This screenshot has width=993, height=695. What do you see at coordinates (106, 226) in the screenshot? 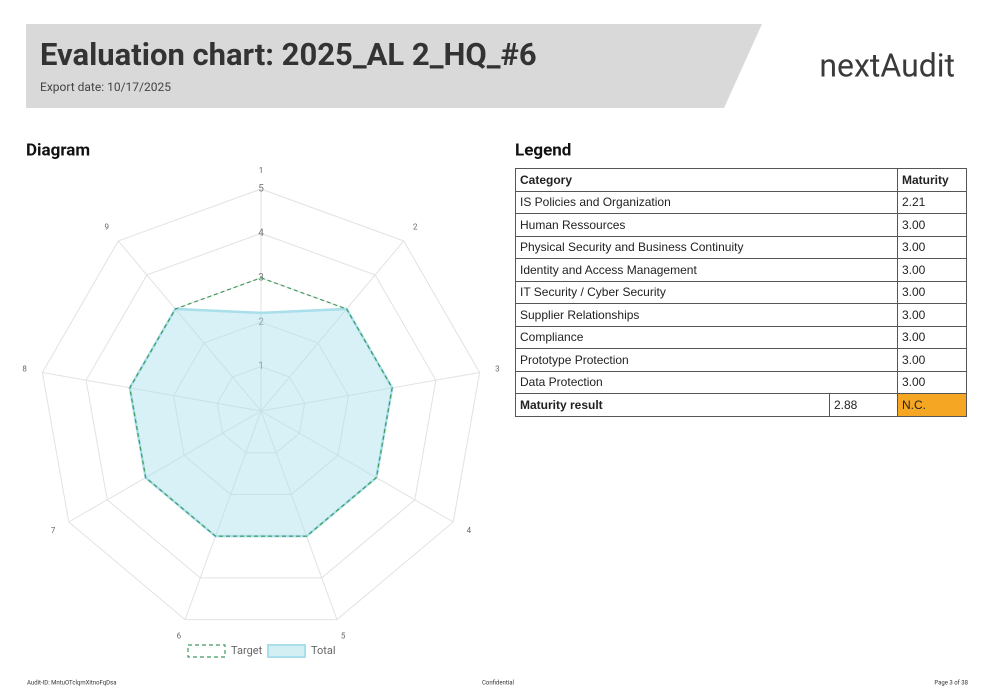
I see `axis-label: 9` at bounding box center [106, 226].